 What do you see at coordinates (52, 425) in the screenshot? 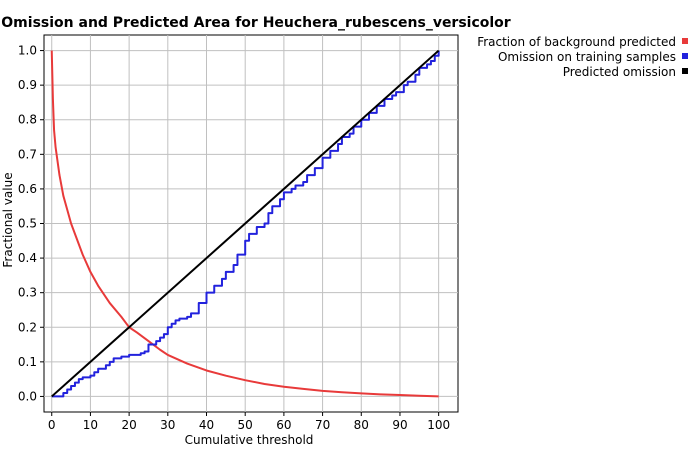
I see `x-tick-label: 0` at bounding box center [52, 425].